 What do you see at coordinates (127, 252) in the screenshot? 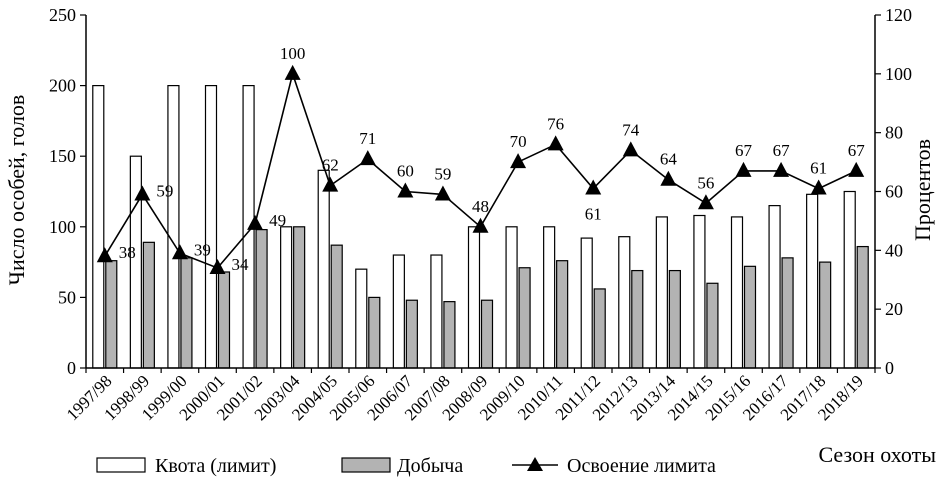
I see `utilization-data-label-0: 38` at bounding box center [127, 252].